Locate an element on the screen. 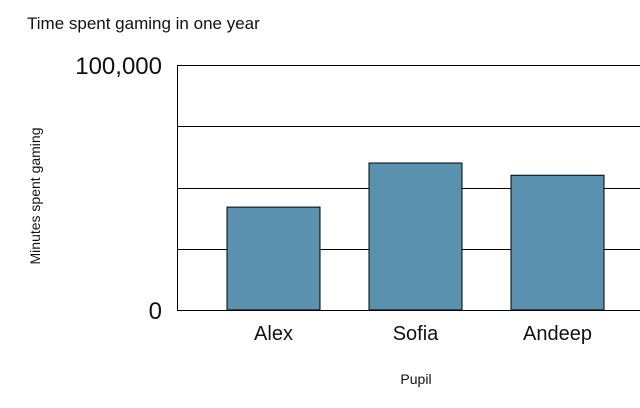 This screenshot has height=408, width=640. x-tick-label-sofia: Sofia is located at coordinates (416, 334).